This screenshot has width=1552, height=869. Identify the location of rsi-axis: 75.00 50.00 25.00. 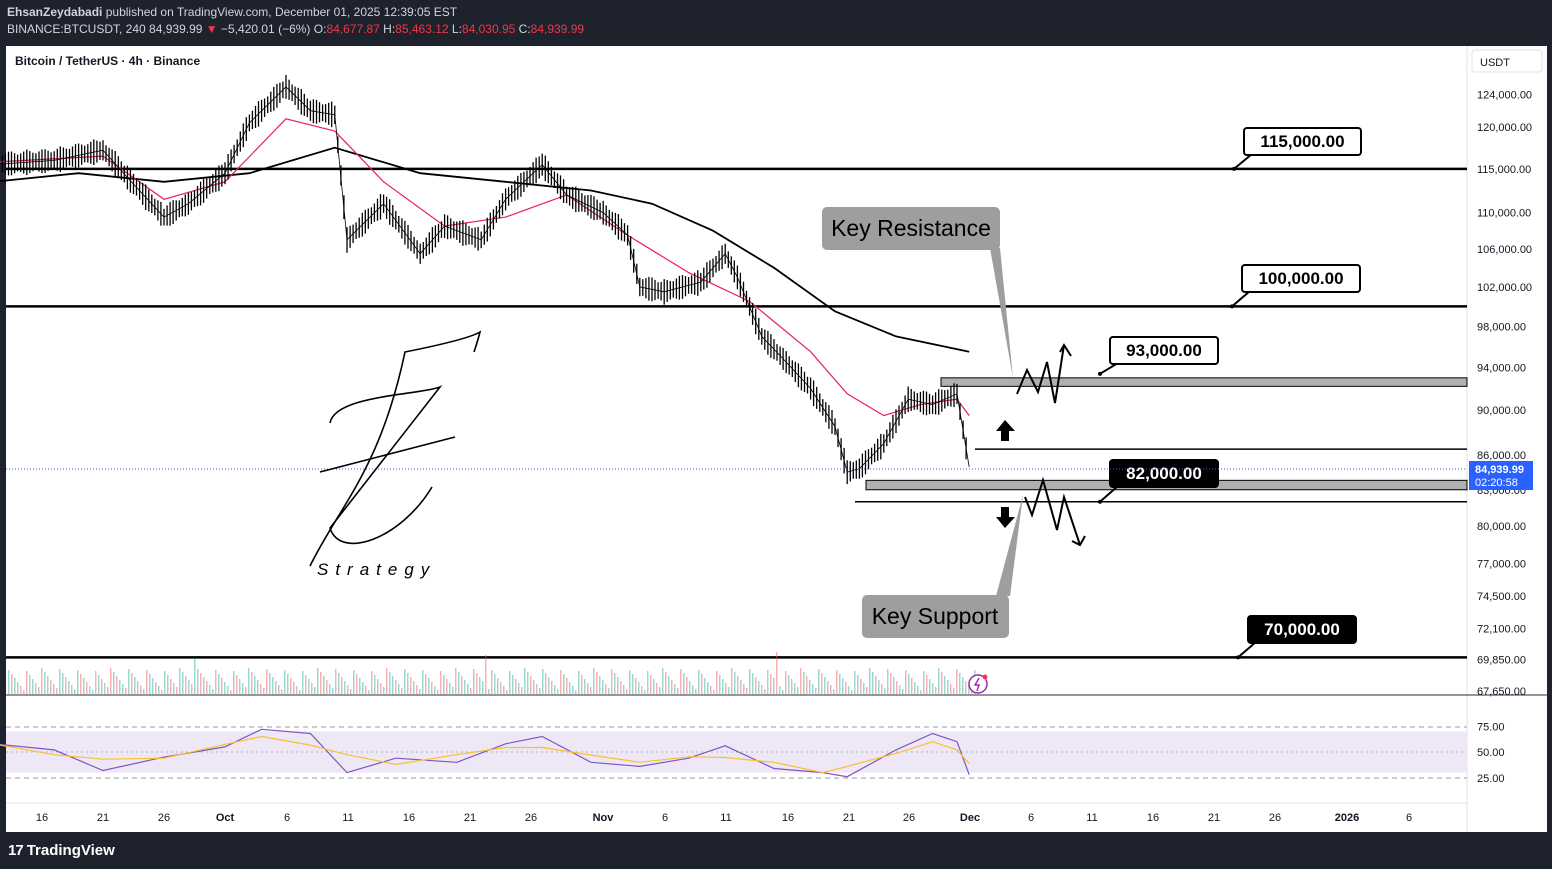
(1491, 753).